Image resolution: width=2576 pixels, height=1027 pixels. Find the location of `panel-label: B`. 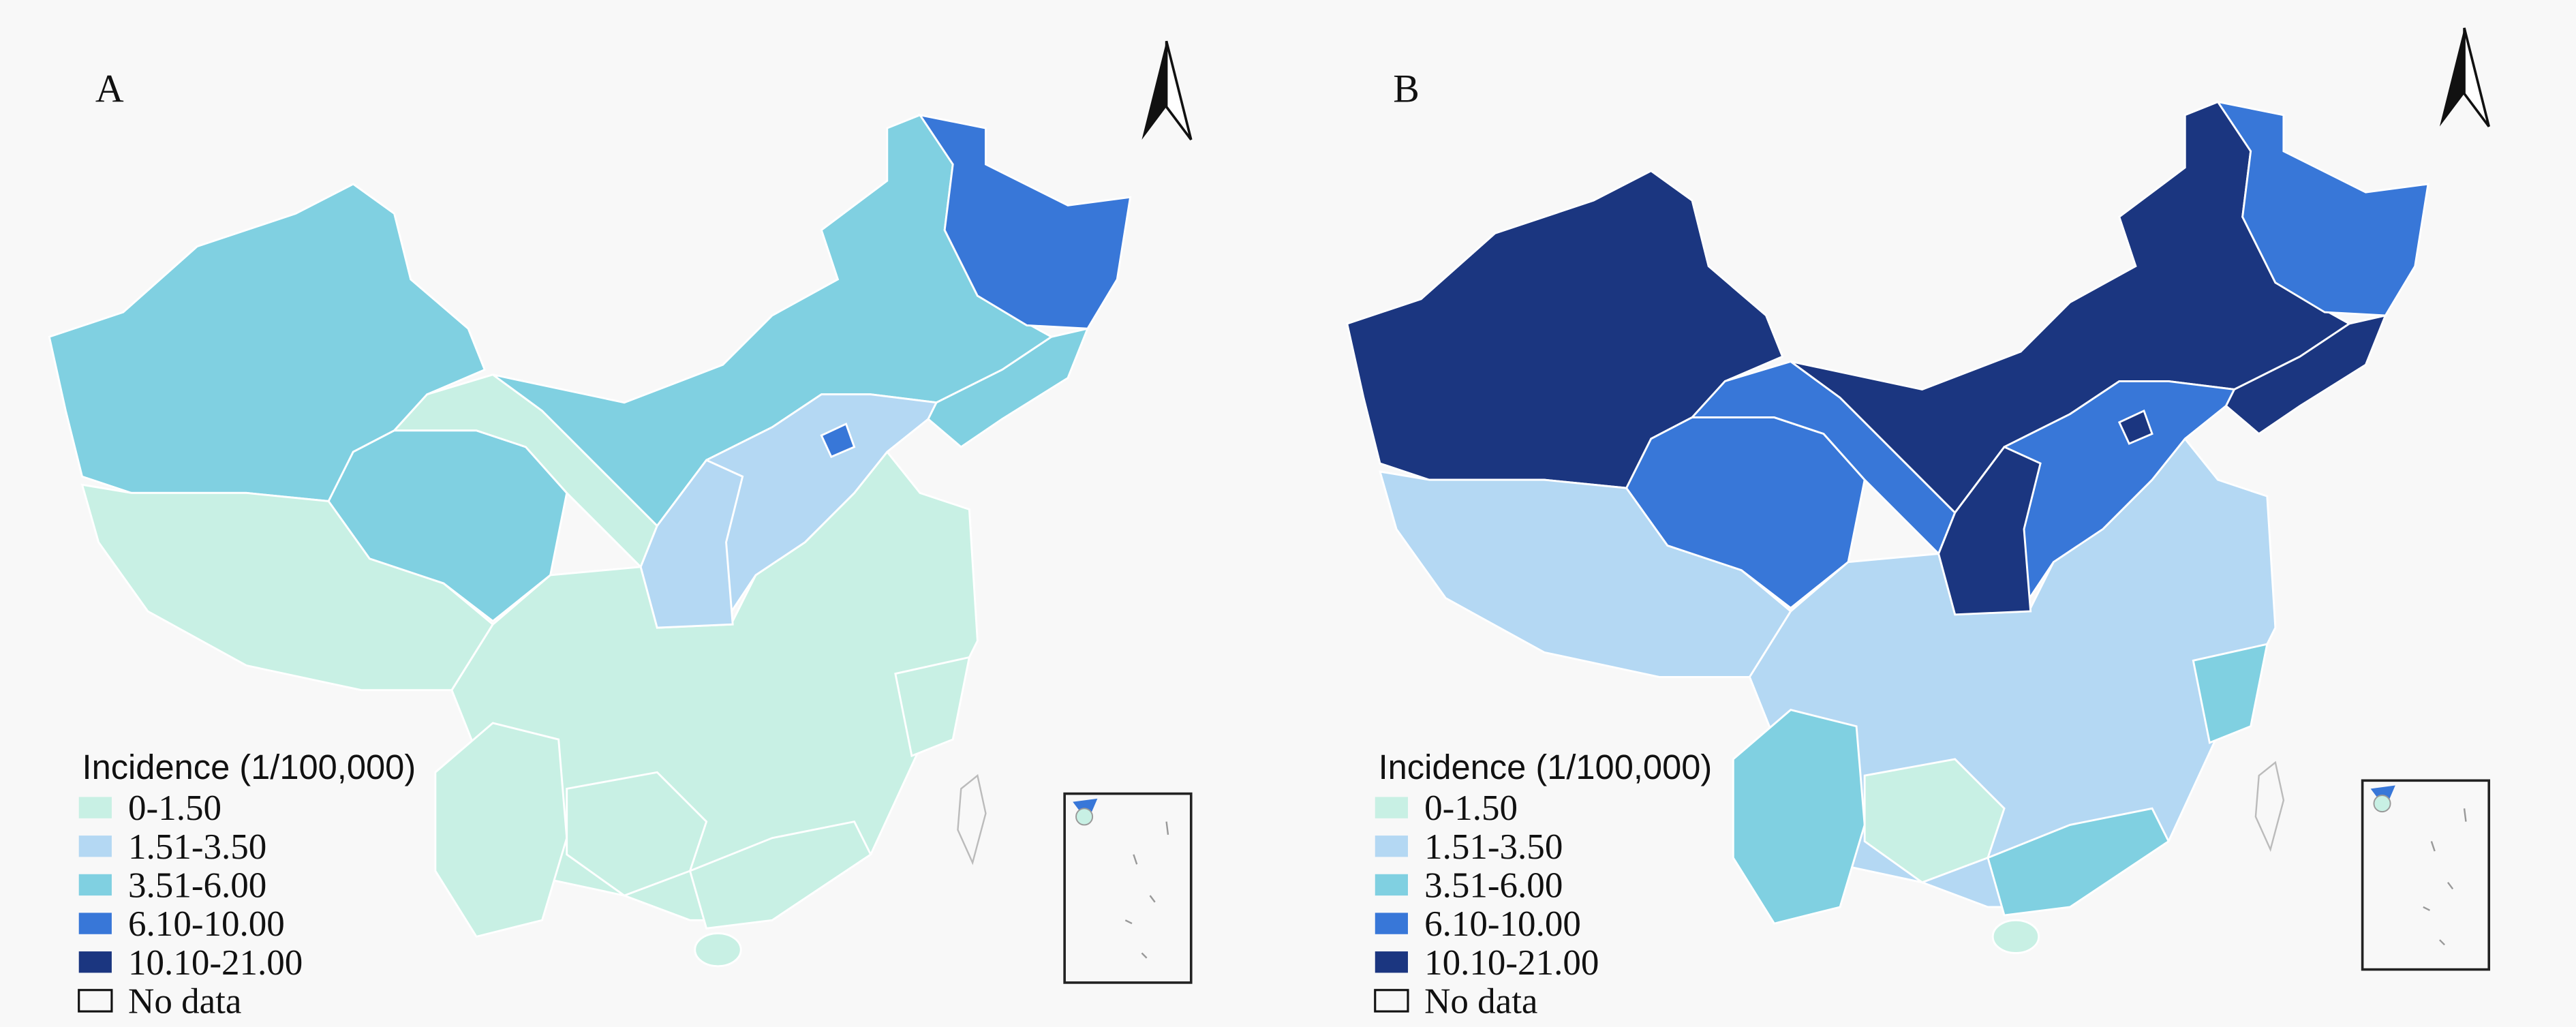

panel-label: B is located at coordinates (1406, 88).